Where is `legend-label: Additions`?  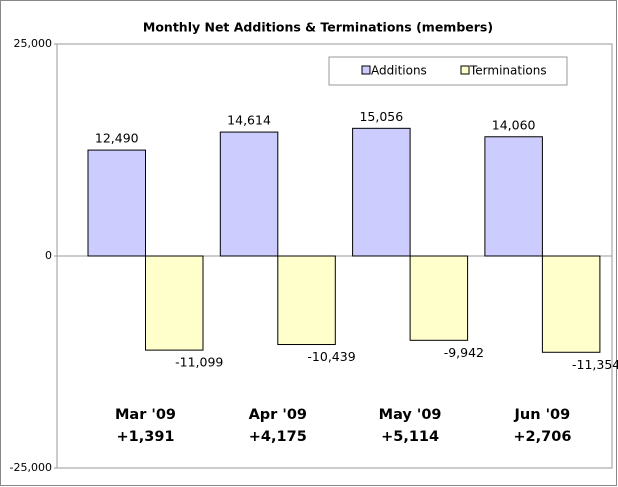
legend-label: Additions is located at coordinates (399, 71).